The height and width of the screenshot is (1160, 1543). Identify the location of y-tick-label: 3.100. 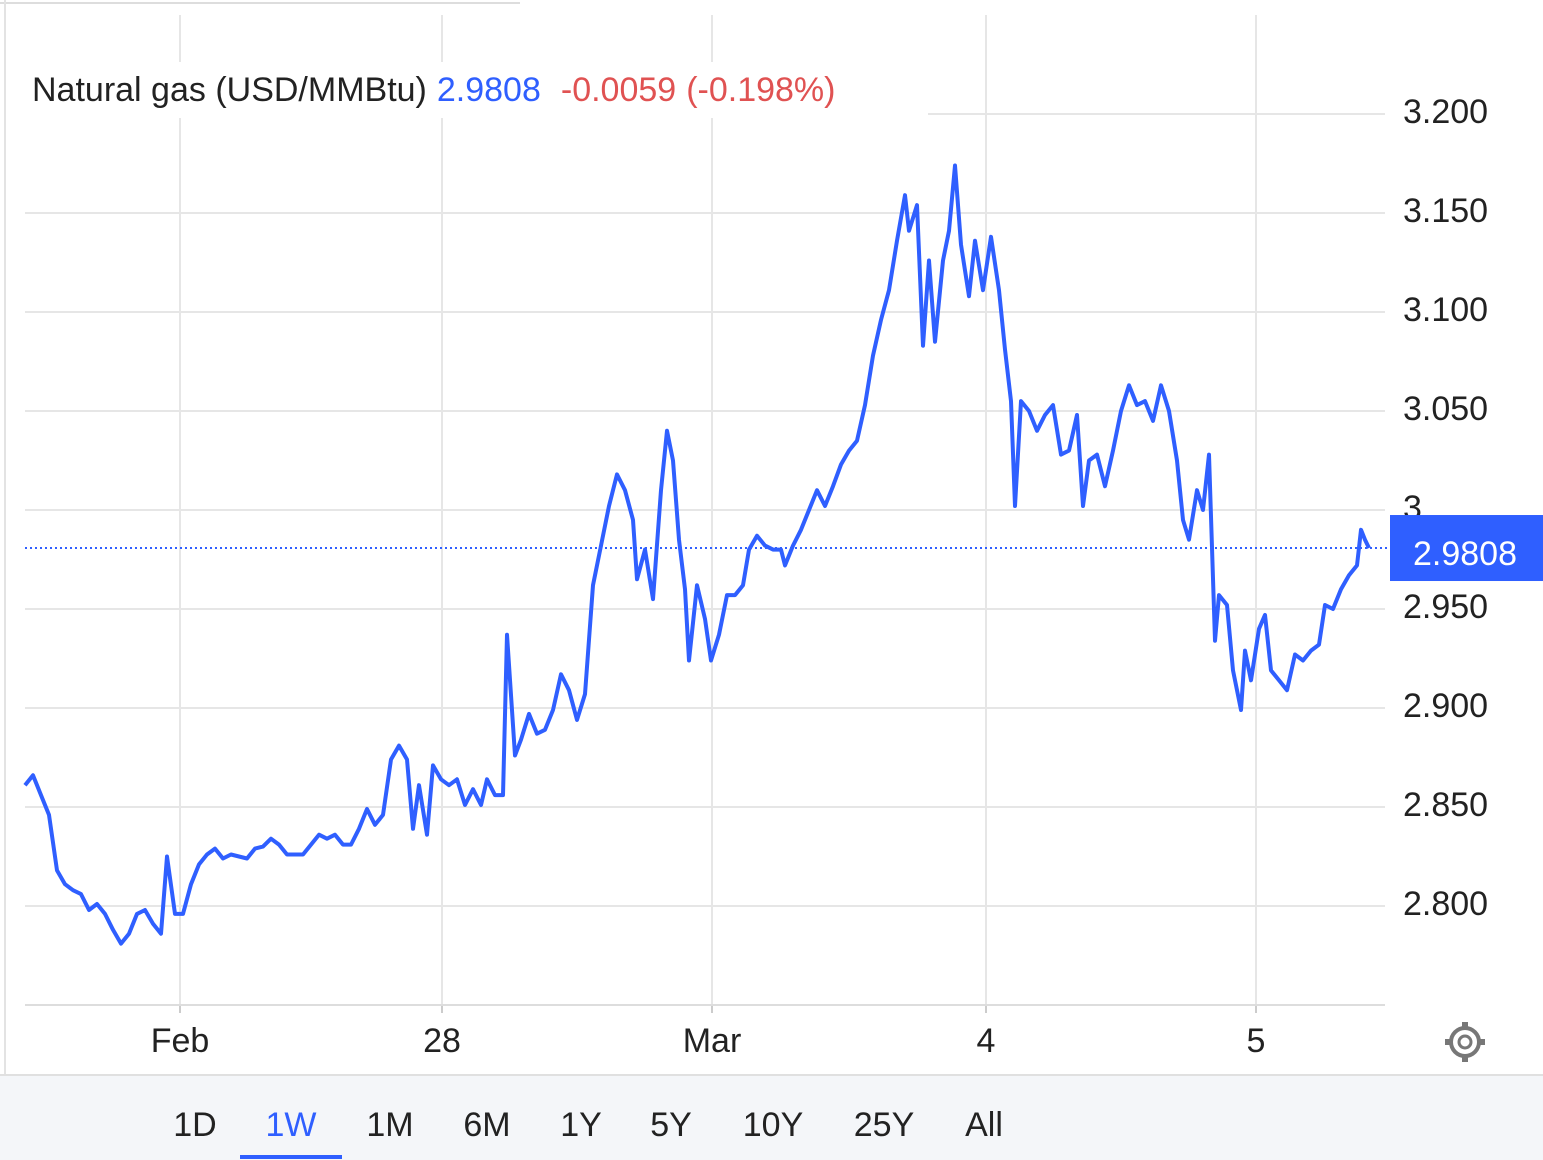
(1445, 310).